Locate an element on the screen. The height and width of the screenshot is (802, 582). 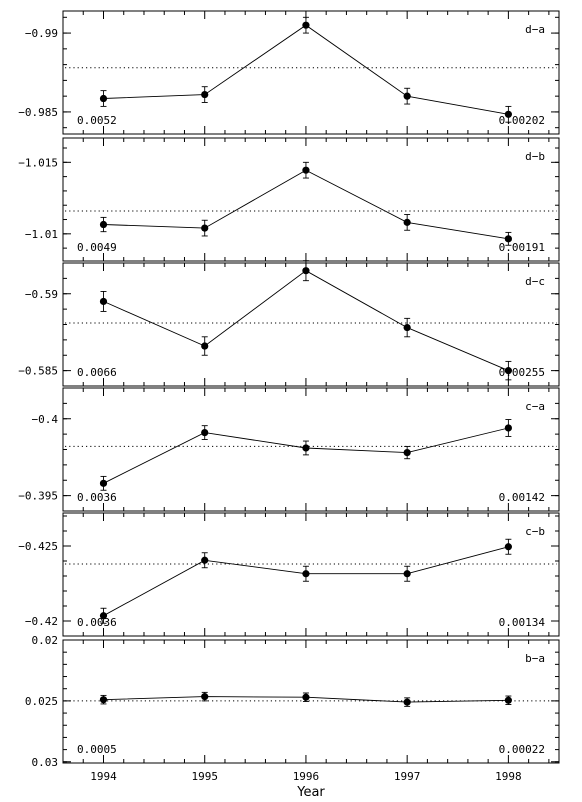
panel-2-label: d−b is located at coordinates (535, 156).